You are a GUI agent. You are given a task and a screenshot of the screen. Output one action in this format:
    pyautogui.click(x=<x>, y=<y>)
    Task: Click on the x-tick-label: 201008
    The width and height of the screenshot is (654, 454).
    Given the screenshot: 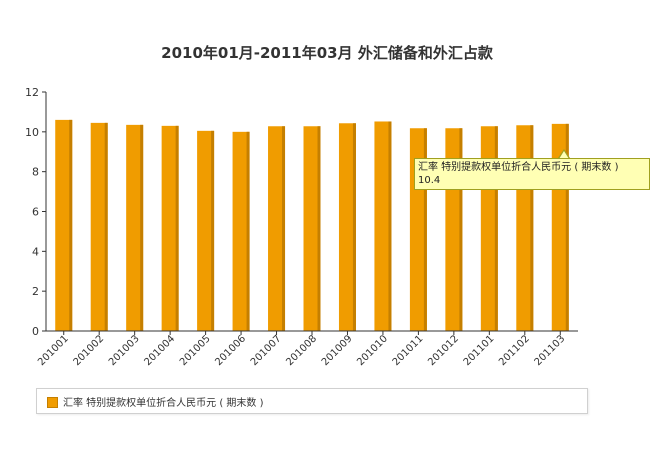 What is the action you would take?
    pyautogui.click(x=301, y=350)
    